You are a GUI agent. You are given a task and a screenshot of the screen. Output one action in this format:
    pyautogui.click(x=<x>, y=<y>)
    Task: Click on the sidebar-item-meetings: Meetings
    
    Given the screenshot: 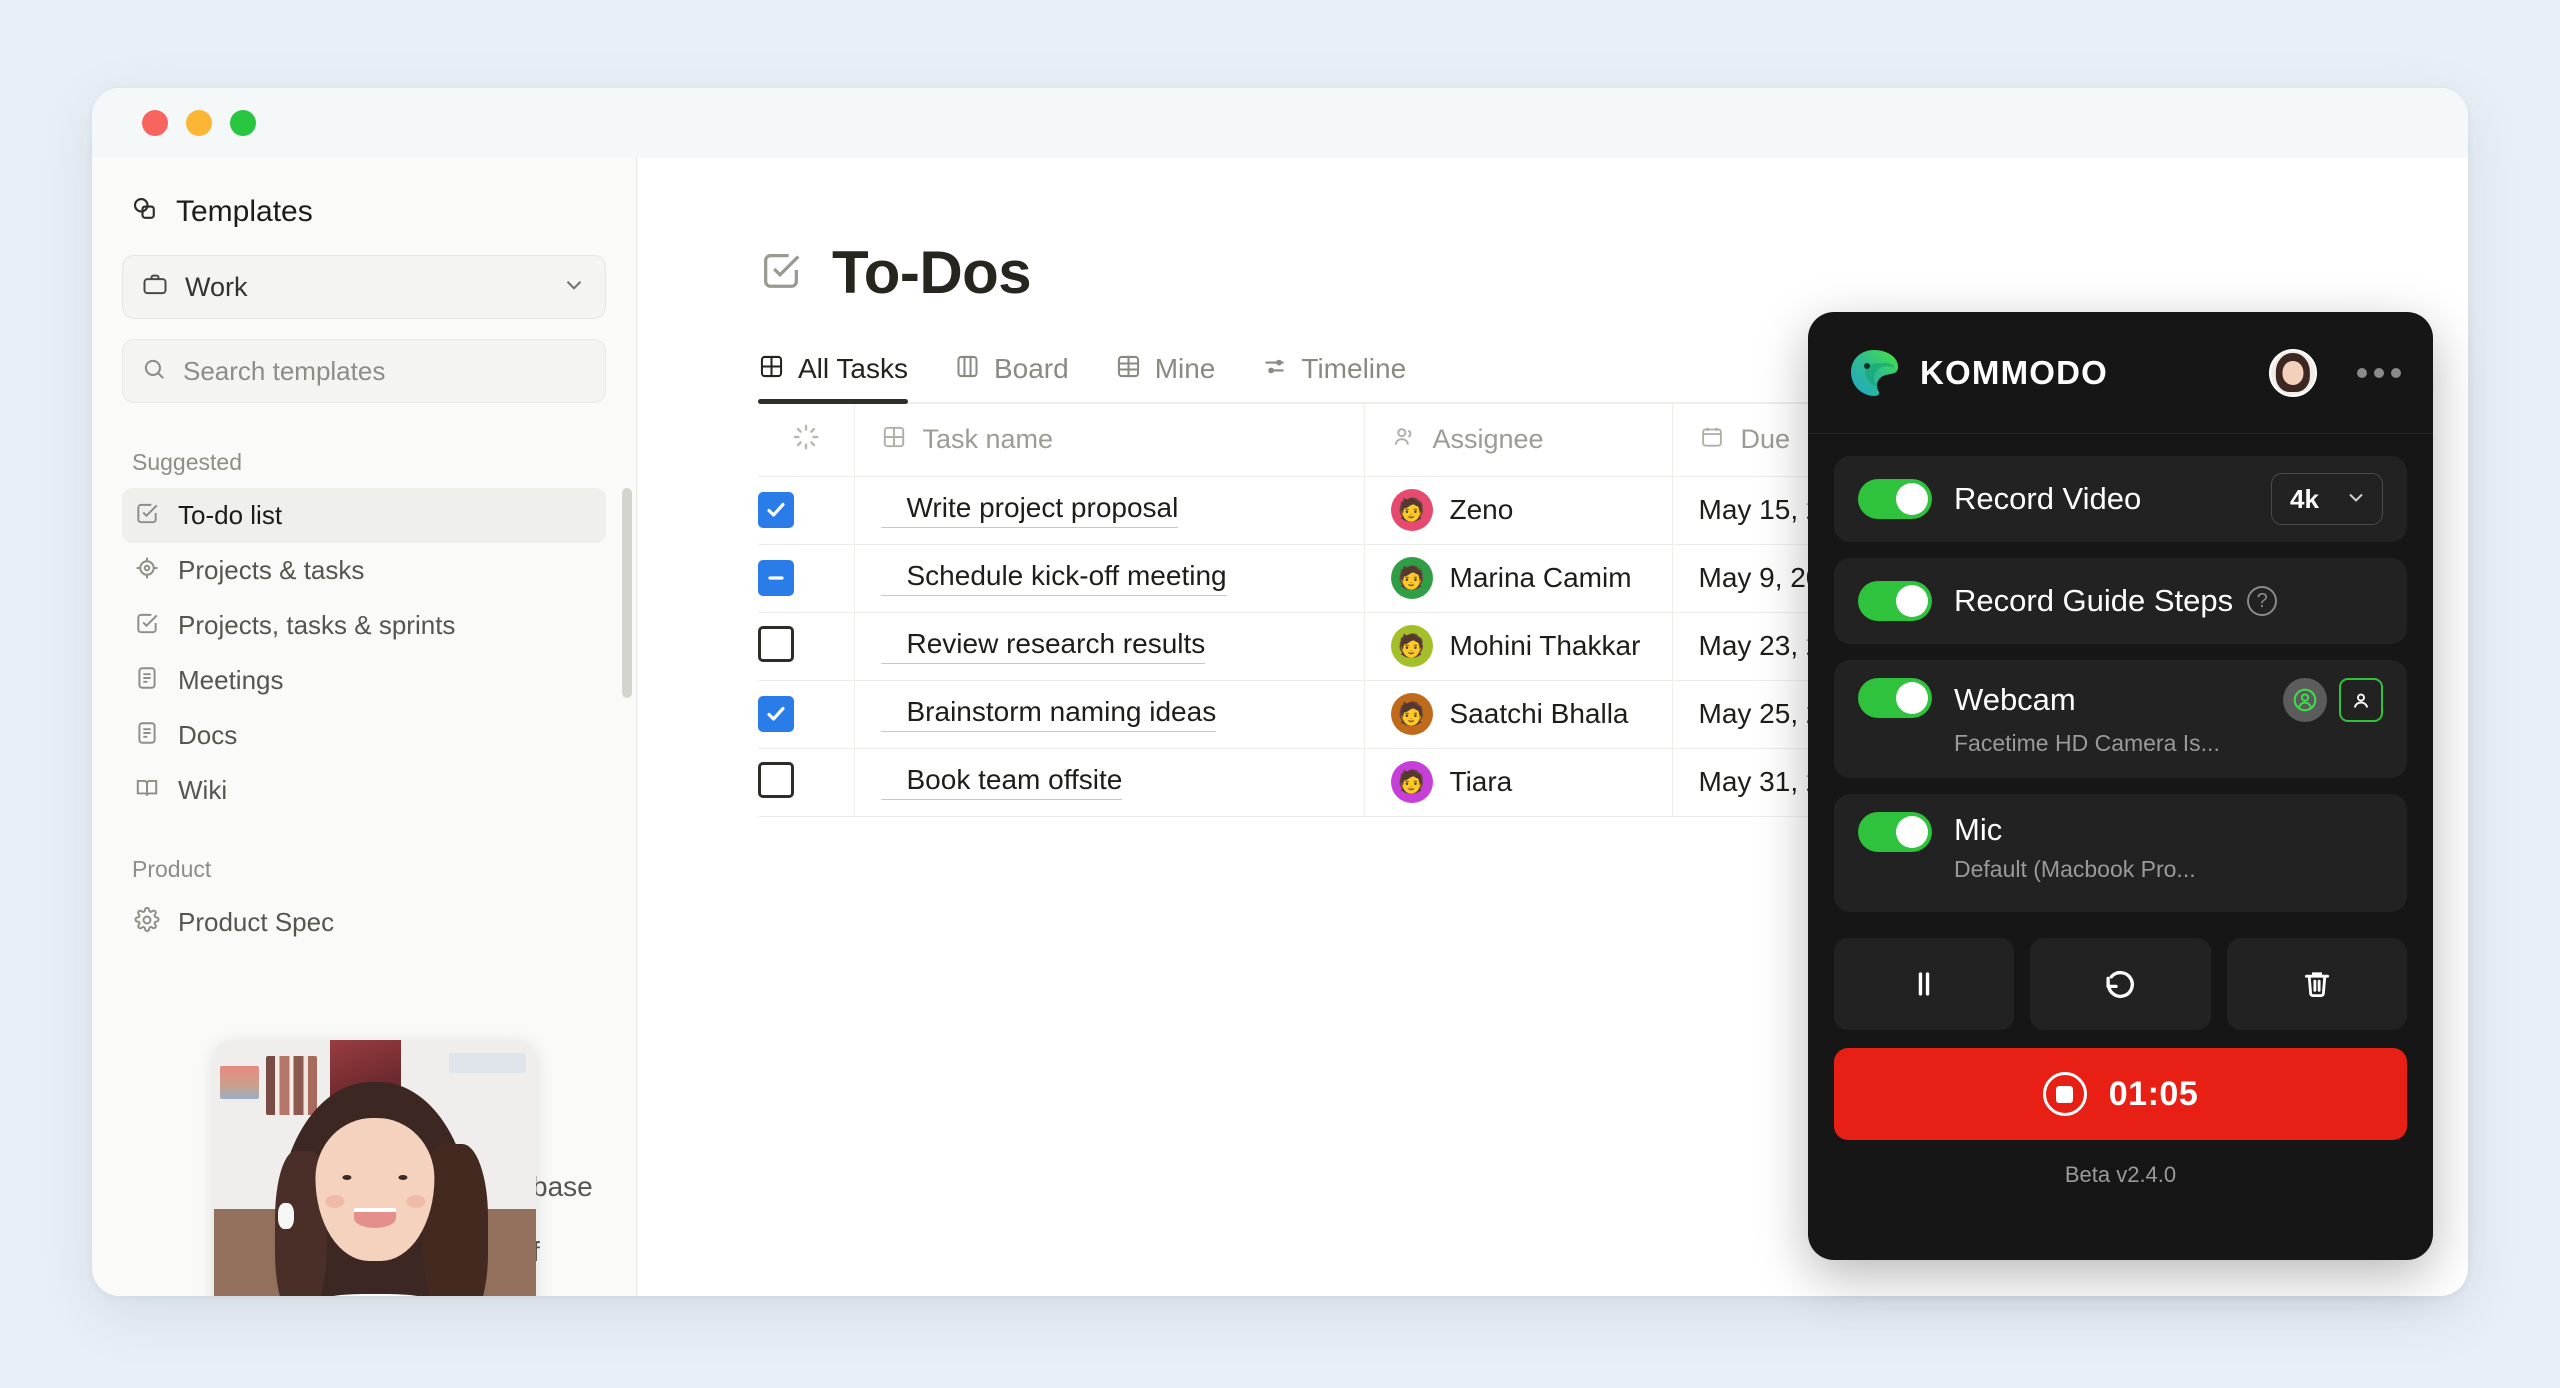 What is the action you would take?
    pyautogui.click(x=364, y=680)
    